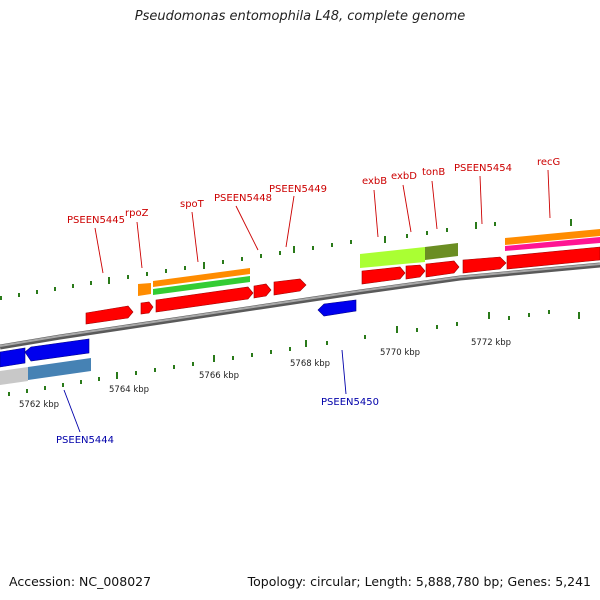  Describe the element at coordinates (39, 405) in the screenshot. I see `axis-tick-label-5762: 5762 kbp` at that location.